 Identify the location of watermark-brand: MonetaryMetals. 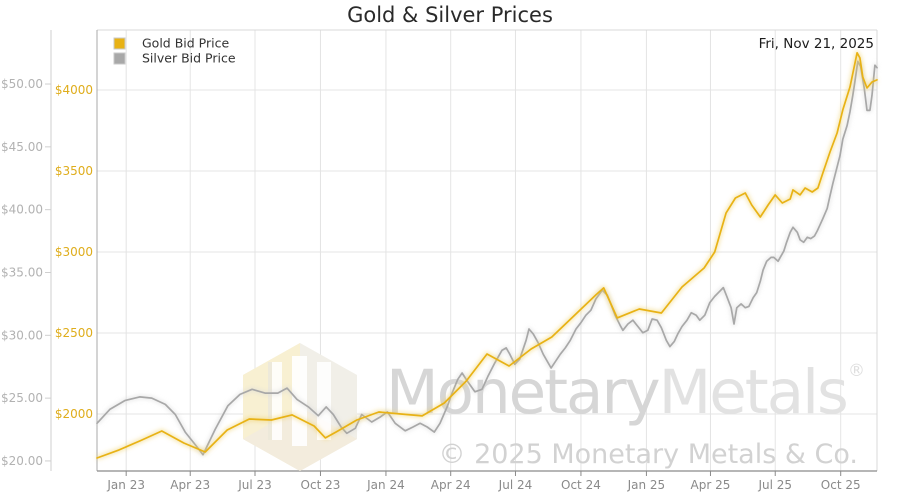
(616, 392).